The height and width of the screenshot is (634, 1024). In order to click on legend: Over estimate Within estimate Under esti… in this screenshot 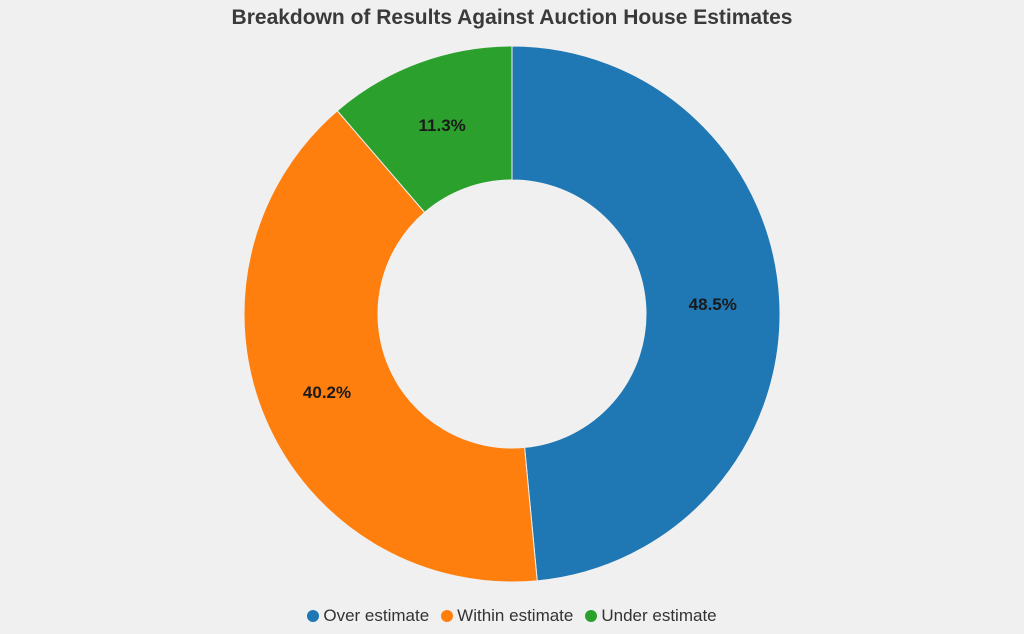, I will do `click(512, 616)`.